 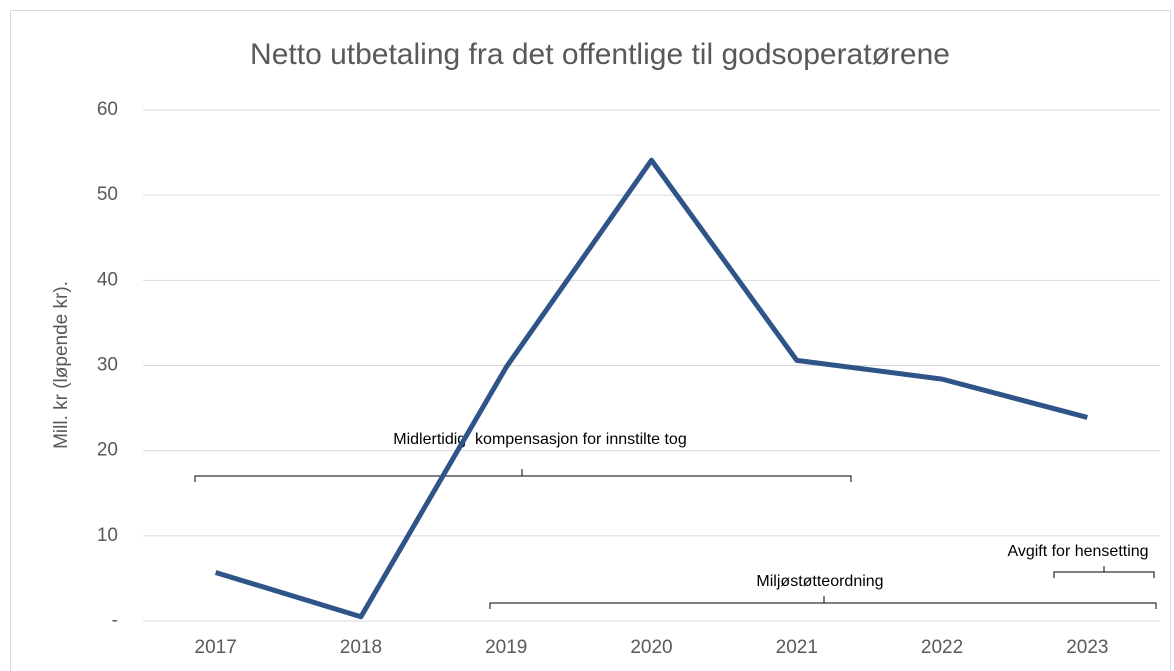 I want to click on x-tick-label: 2017, so click(x=216, y=647).